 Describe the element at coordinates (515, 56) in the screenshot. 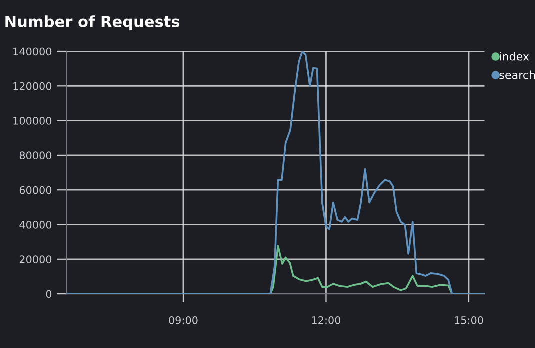

I see `legend-label: index` at that location.